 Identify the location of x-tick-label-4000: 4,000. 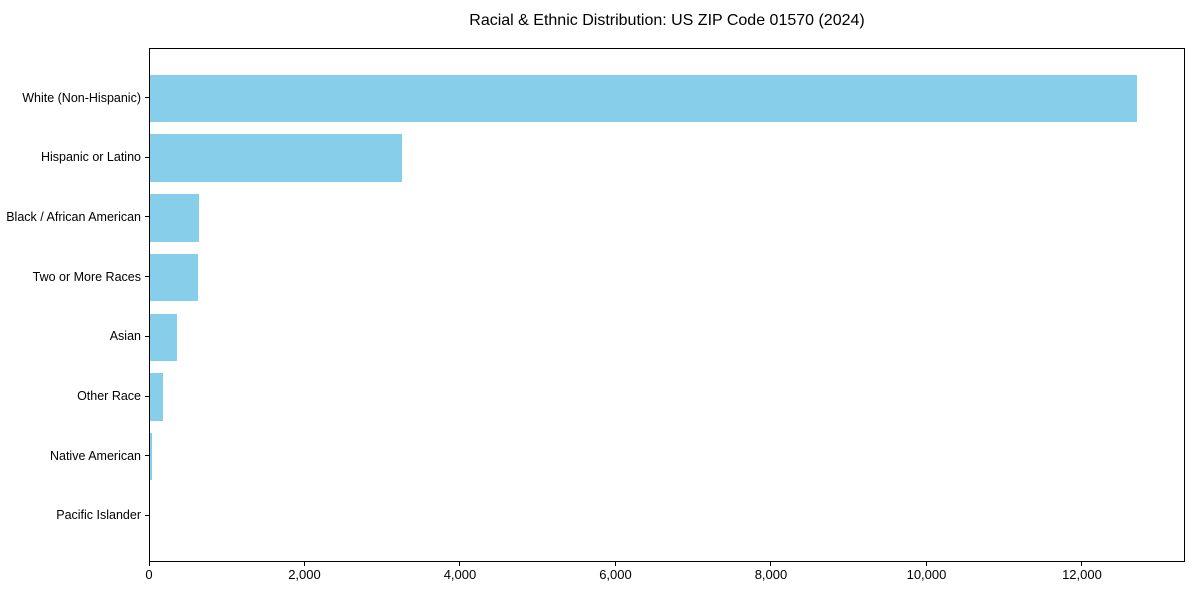
(460, 574).